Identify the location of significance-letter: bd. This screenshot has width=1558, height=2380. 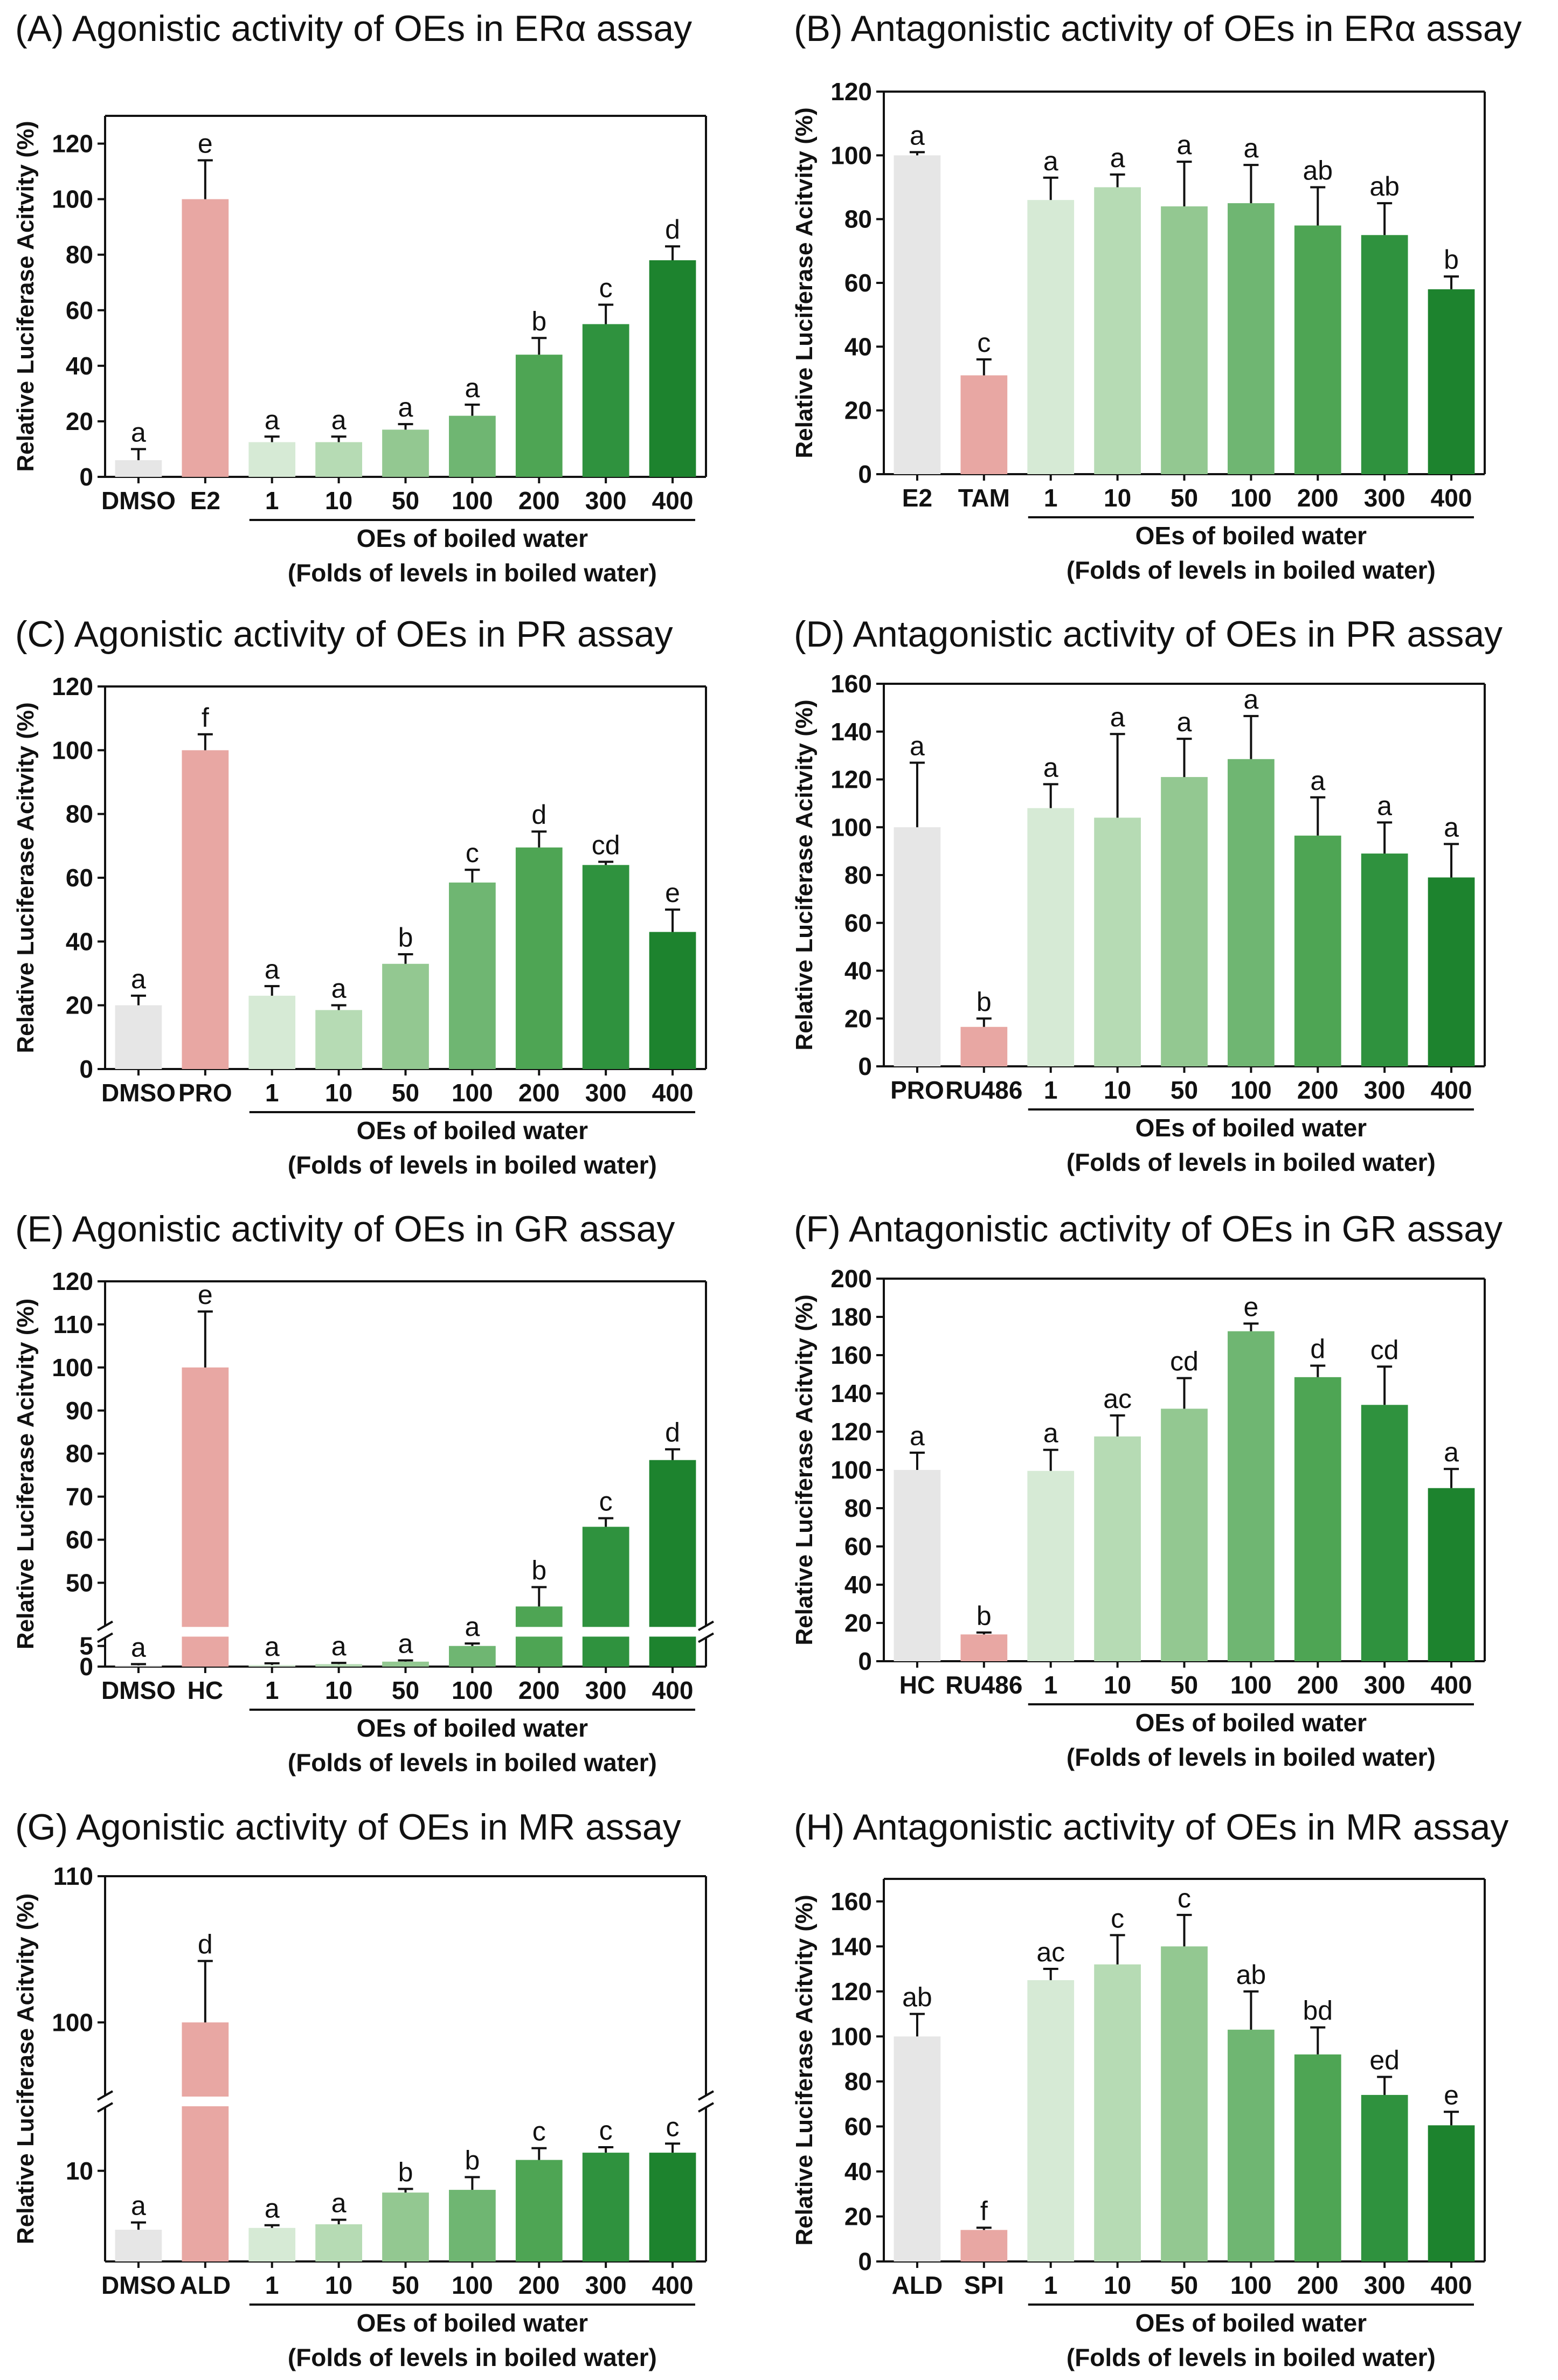
(1318, 2011).